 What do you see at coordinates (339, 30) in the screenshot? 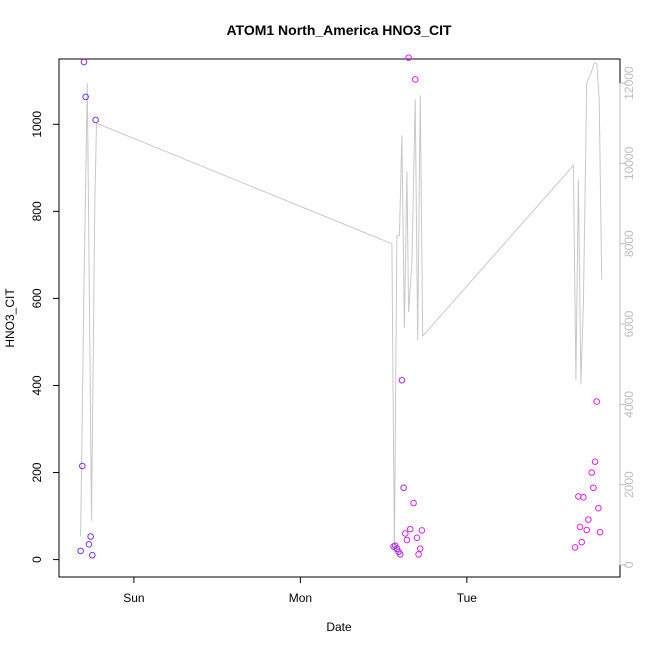
I see `chart-title: ATOM1 North_America HNO3_CIT` at bounding box center [339, 30].